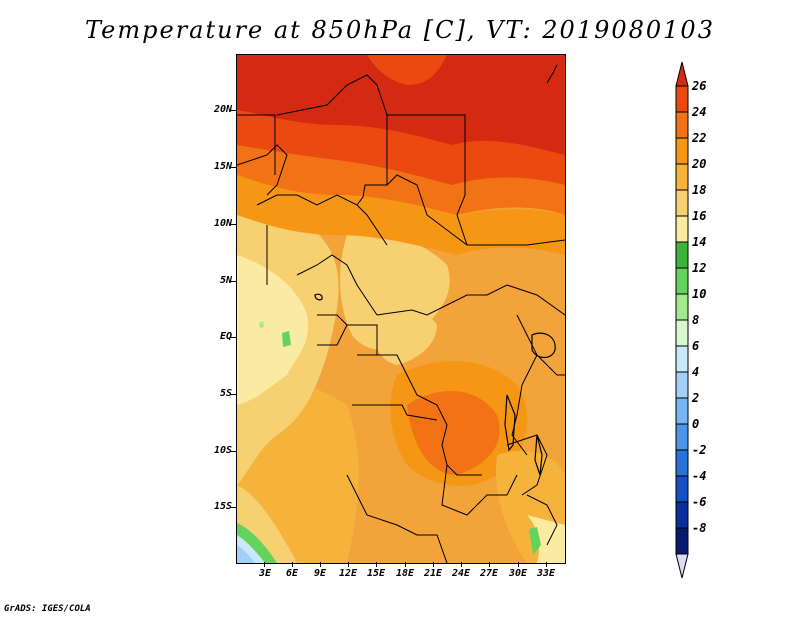  I want to click on colorbar-boxes, so click(682, 320).